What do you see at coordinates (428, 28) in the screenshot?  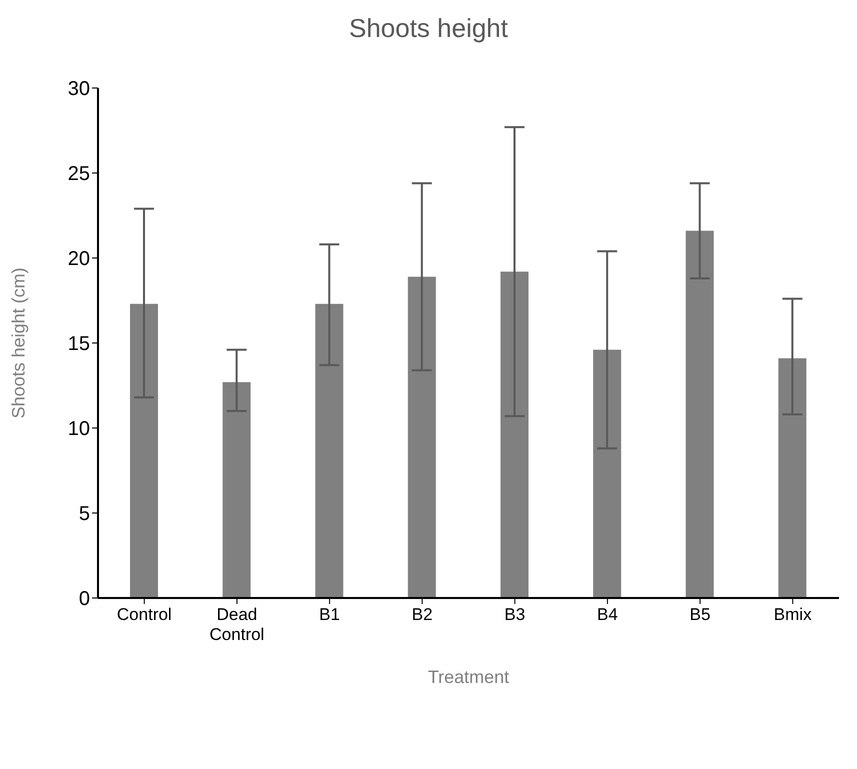 I see `chart-title: Shoots height` at bounding box center [428, 28].